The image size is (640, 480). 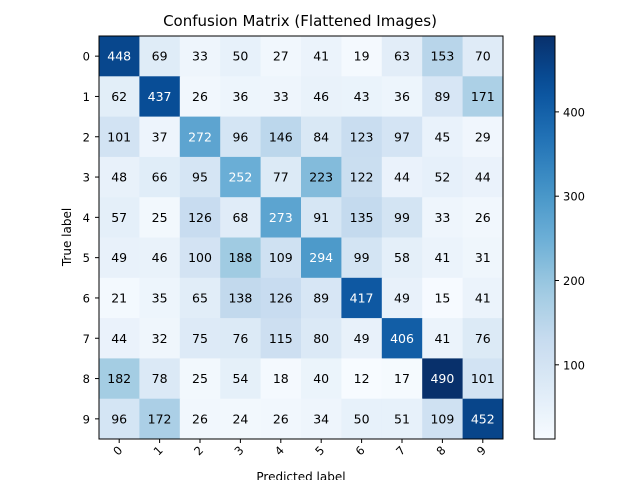 What do you see at coordinates (402, 297) in the screenshot?
I see `cell-value-label: 49` at bounding box center [402, 297].